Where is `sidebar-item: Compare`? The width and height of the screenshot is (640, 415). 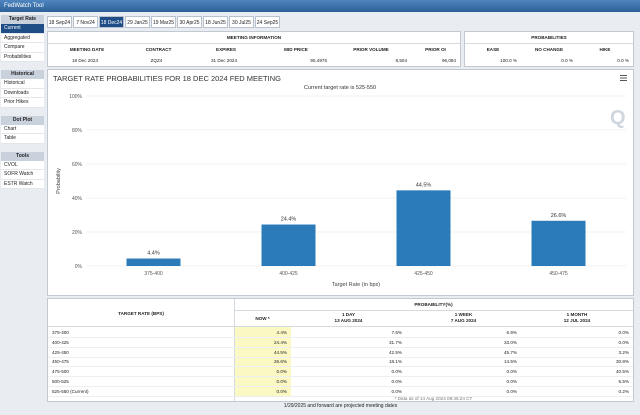
sidebar-item: Compare is located at coordinates (22, 48).